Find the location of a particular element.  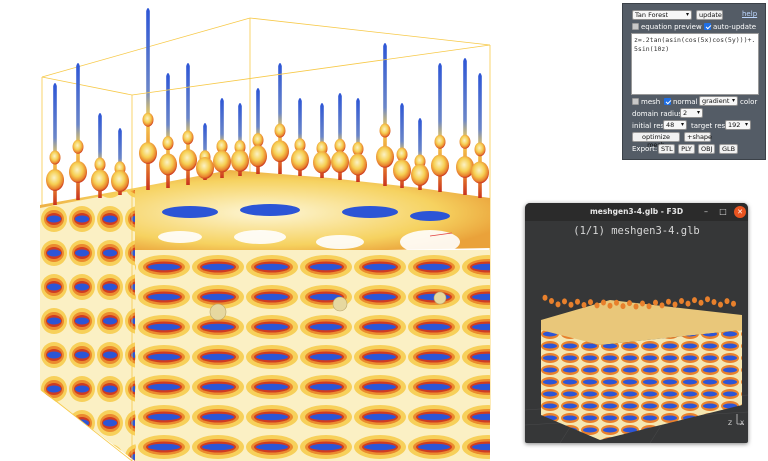

mesh-label: mesh is located at coordinates (651, 102).